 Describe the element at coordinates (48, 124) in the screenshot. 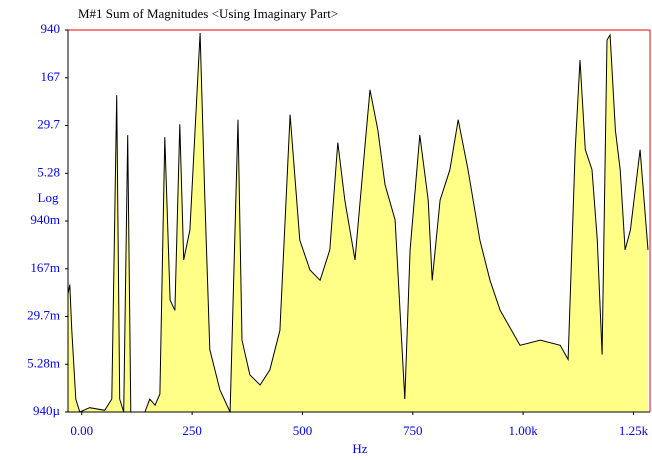

I see `y-tick-label: 29.7` at that location.